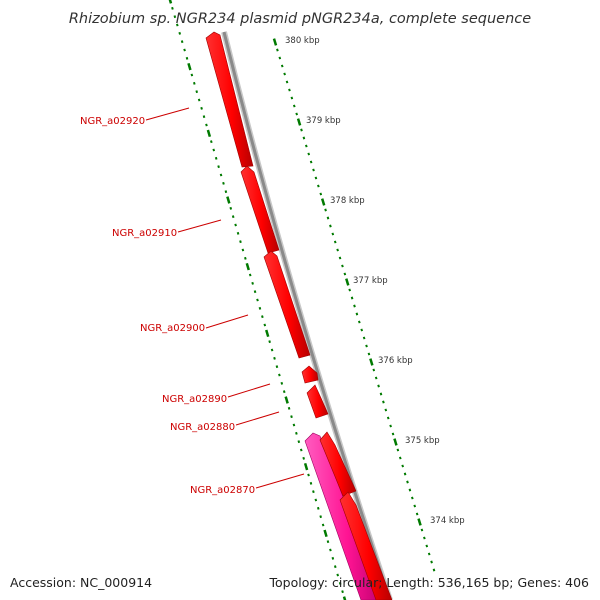  Describe the element at coordinates (229, 99) in the screenshot. I see `gene-ngr-a02920` at that location.